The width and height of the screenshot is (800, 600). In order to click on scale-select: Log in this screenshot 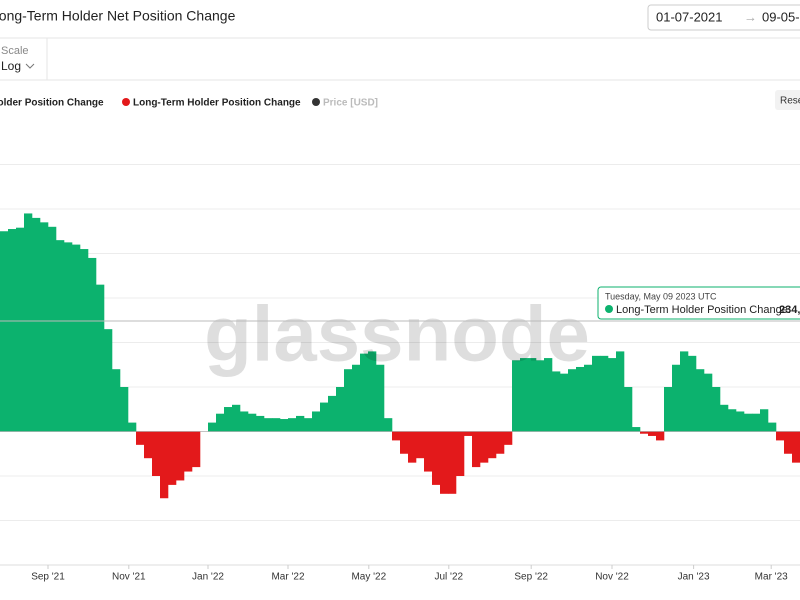, I will do `click(11, 66)`.